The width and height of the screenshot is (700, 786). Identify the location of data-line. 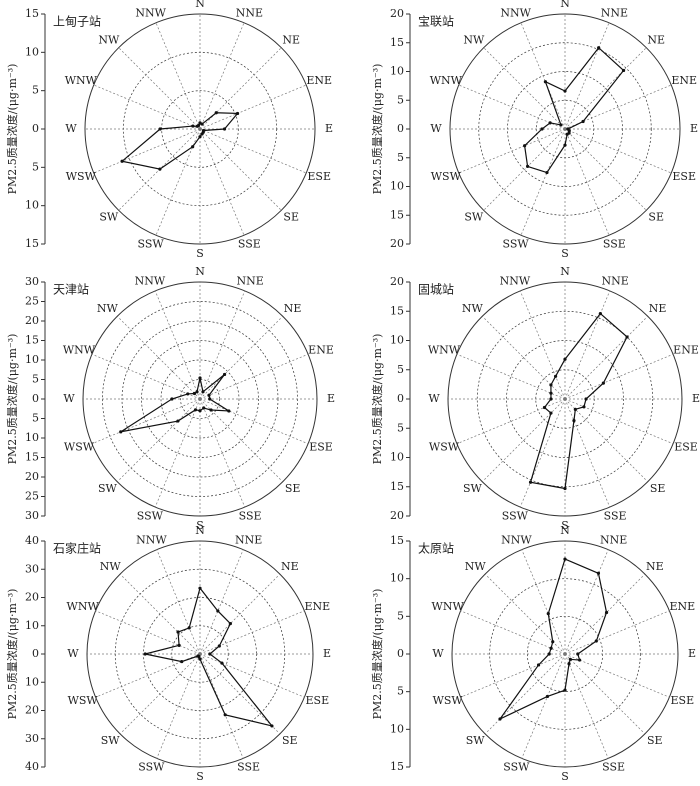
(179, 141).